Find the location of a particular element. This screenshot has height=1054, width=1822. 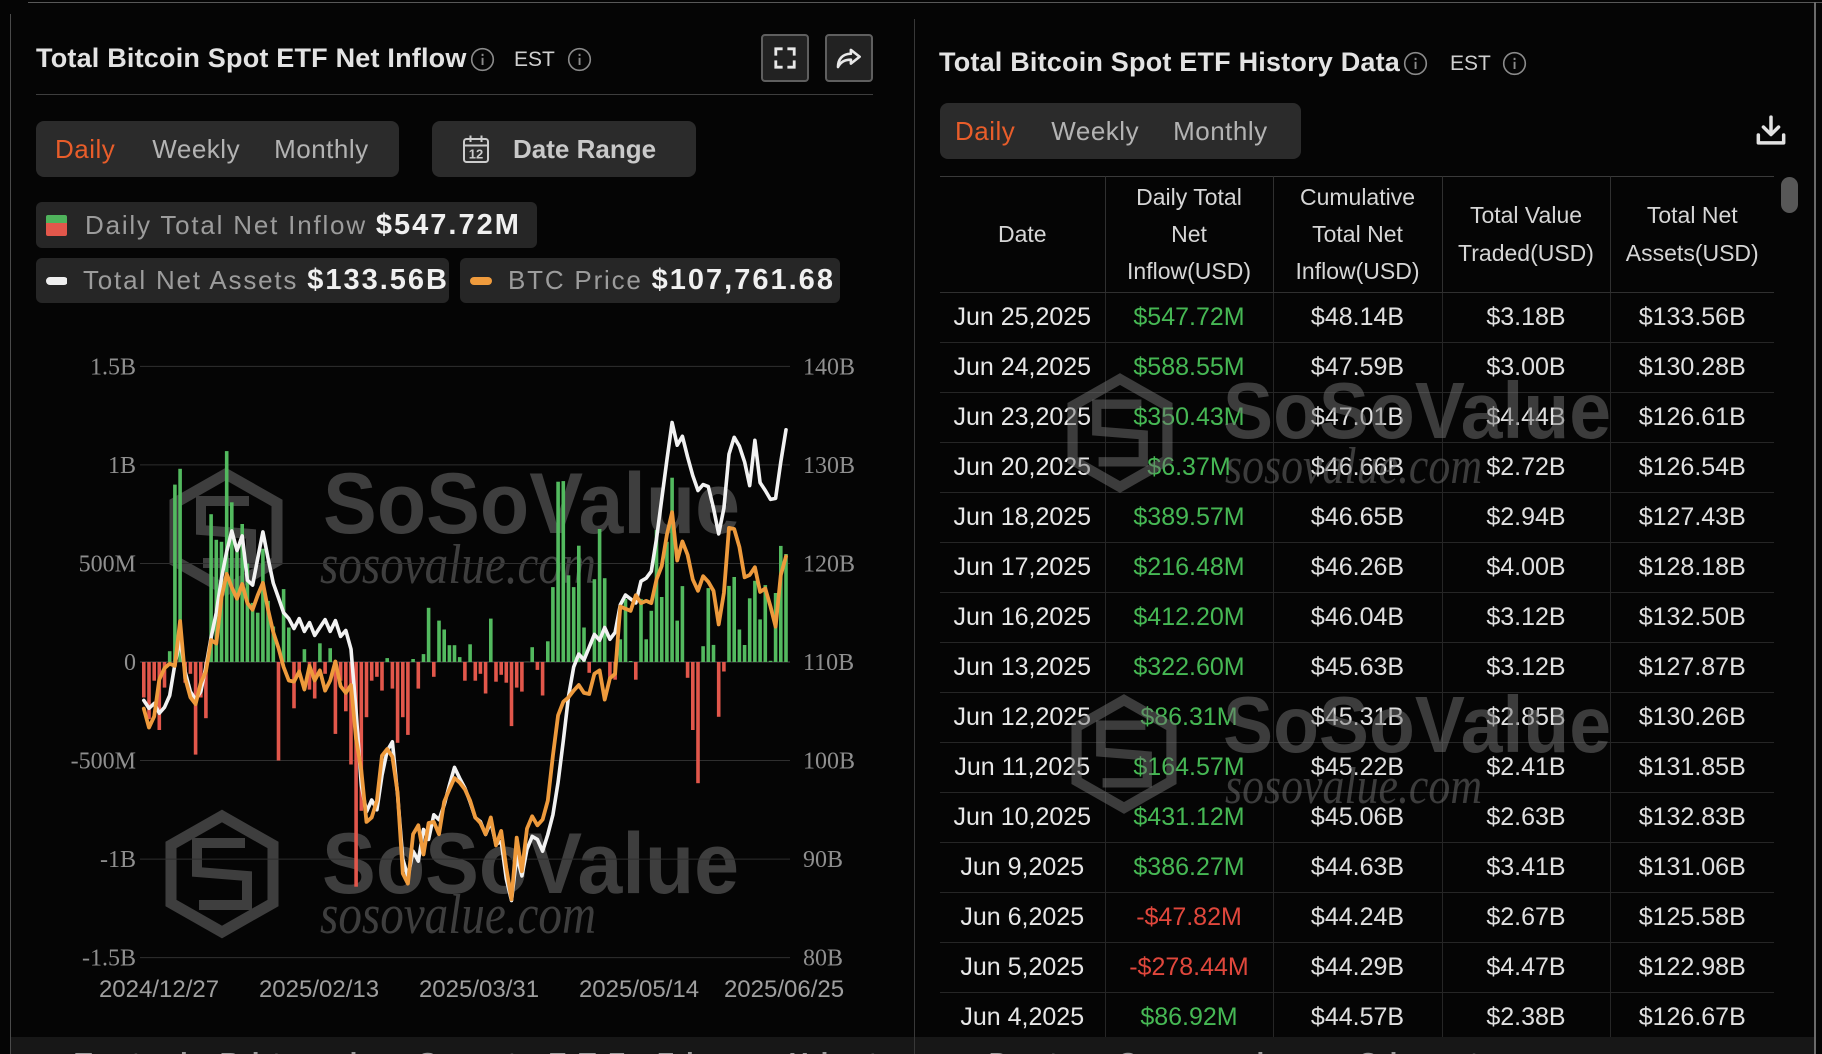

svg-text: 100B is located at coordinates (829, 762).